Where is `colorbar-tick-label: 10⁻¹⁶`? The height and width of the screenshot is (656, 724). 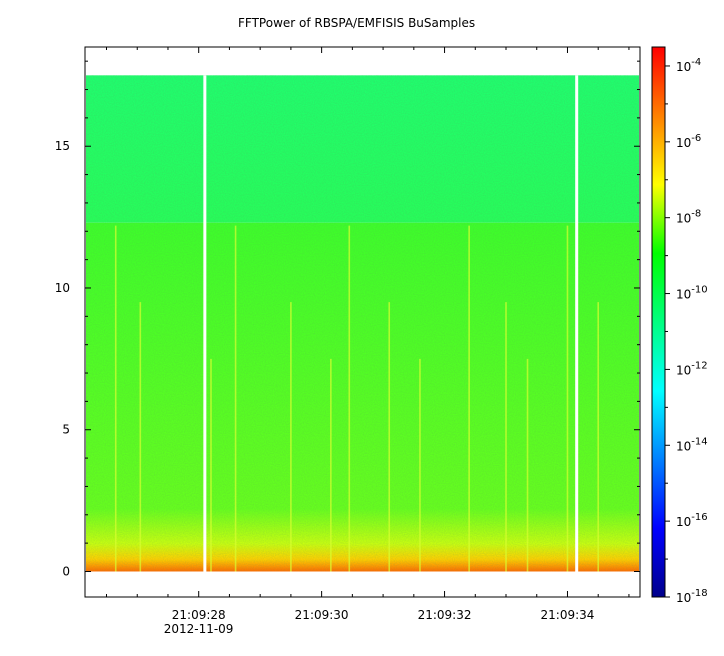 colorbar-tick-label: 10⁻¹⁶ is located at coordinates (692, 520).